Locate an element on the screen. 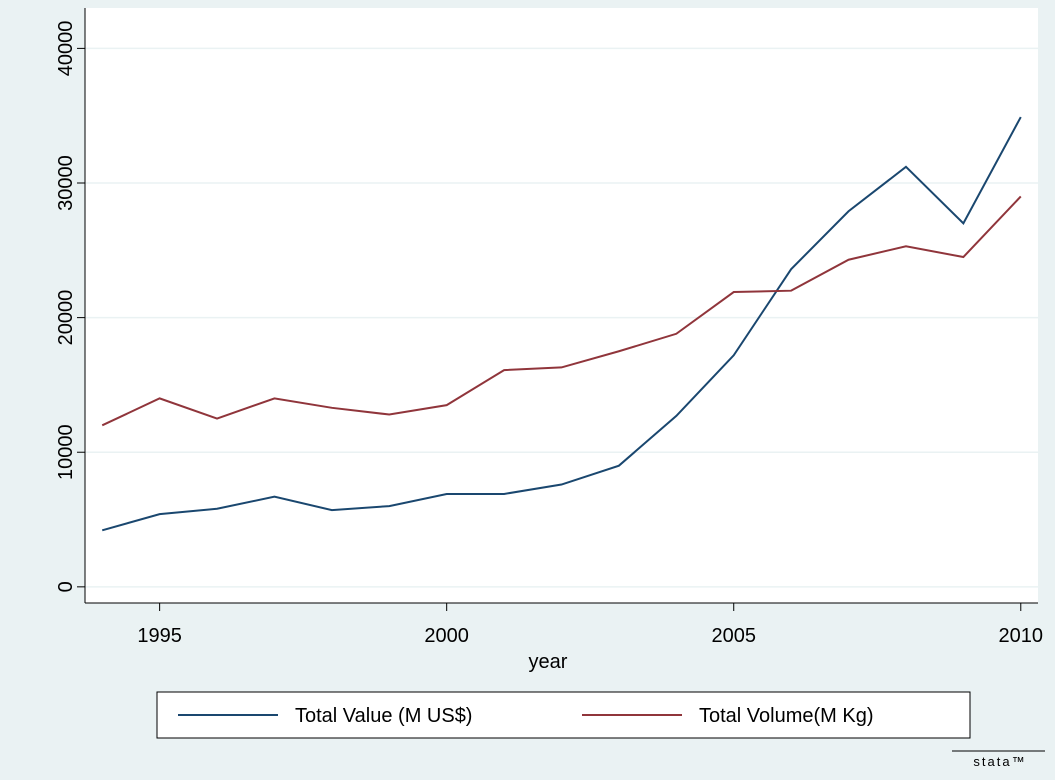 The width and height of the screenshot is (1055, 780). x-tick-label: 2000 is located at coordinates (446, 636).